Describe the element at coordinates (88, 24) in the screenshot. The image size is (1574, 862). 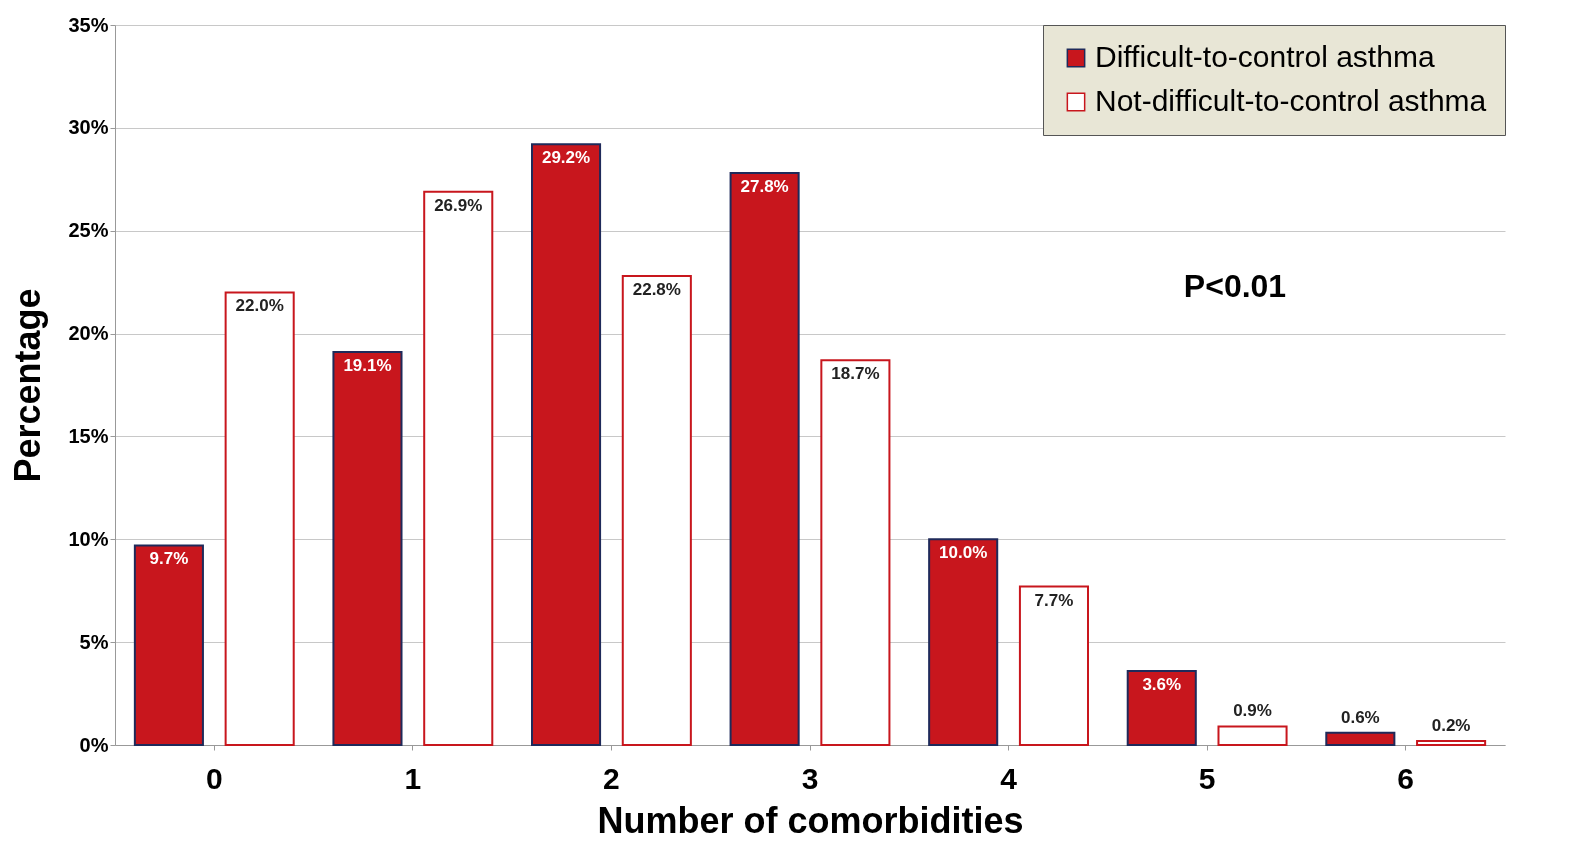
I see `y-tick-label: 35%` at that location.